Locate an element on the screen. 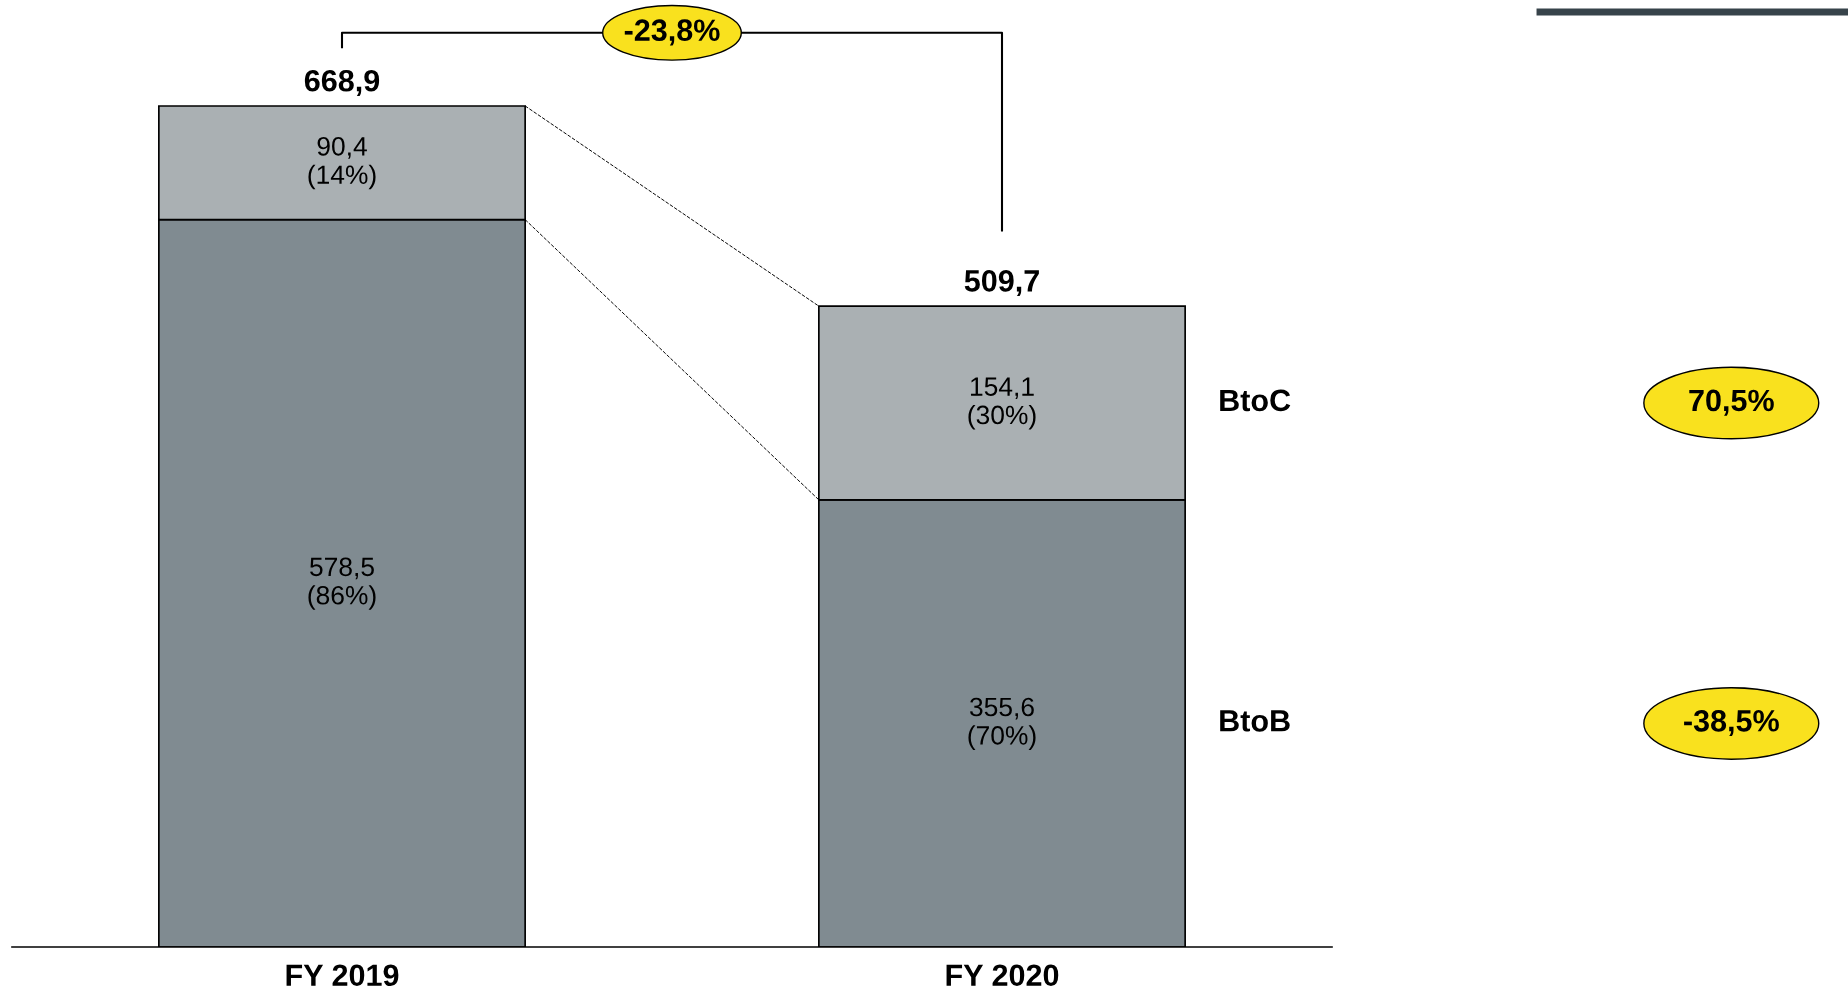  data-label: 90,4 (14%) is located at coordinates (342, 163).